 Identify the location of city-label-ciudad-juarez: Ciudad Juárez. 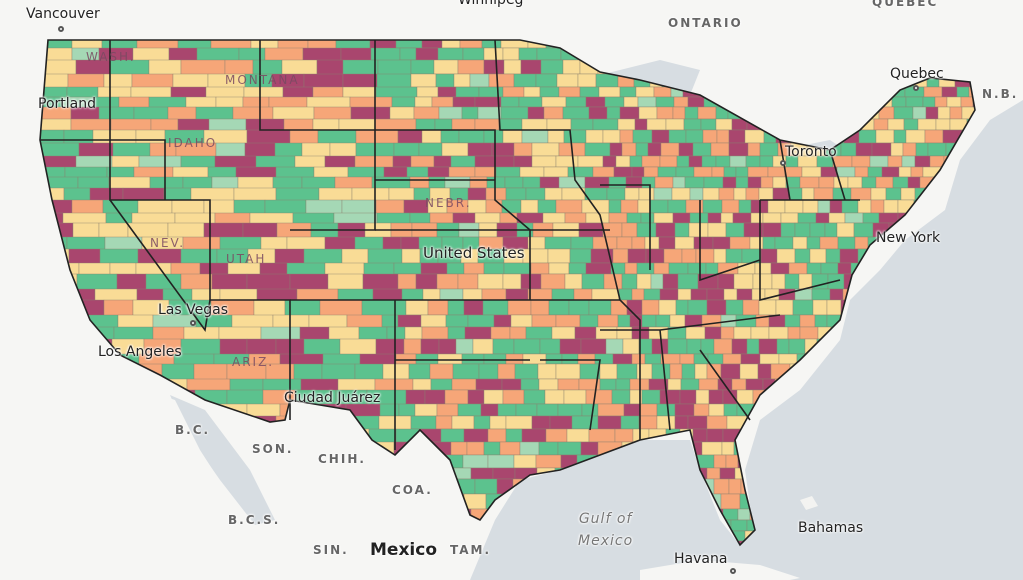
(332, 398).